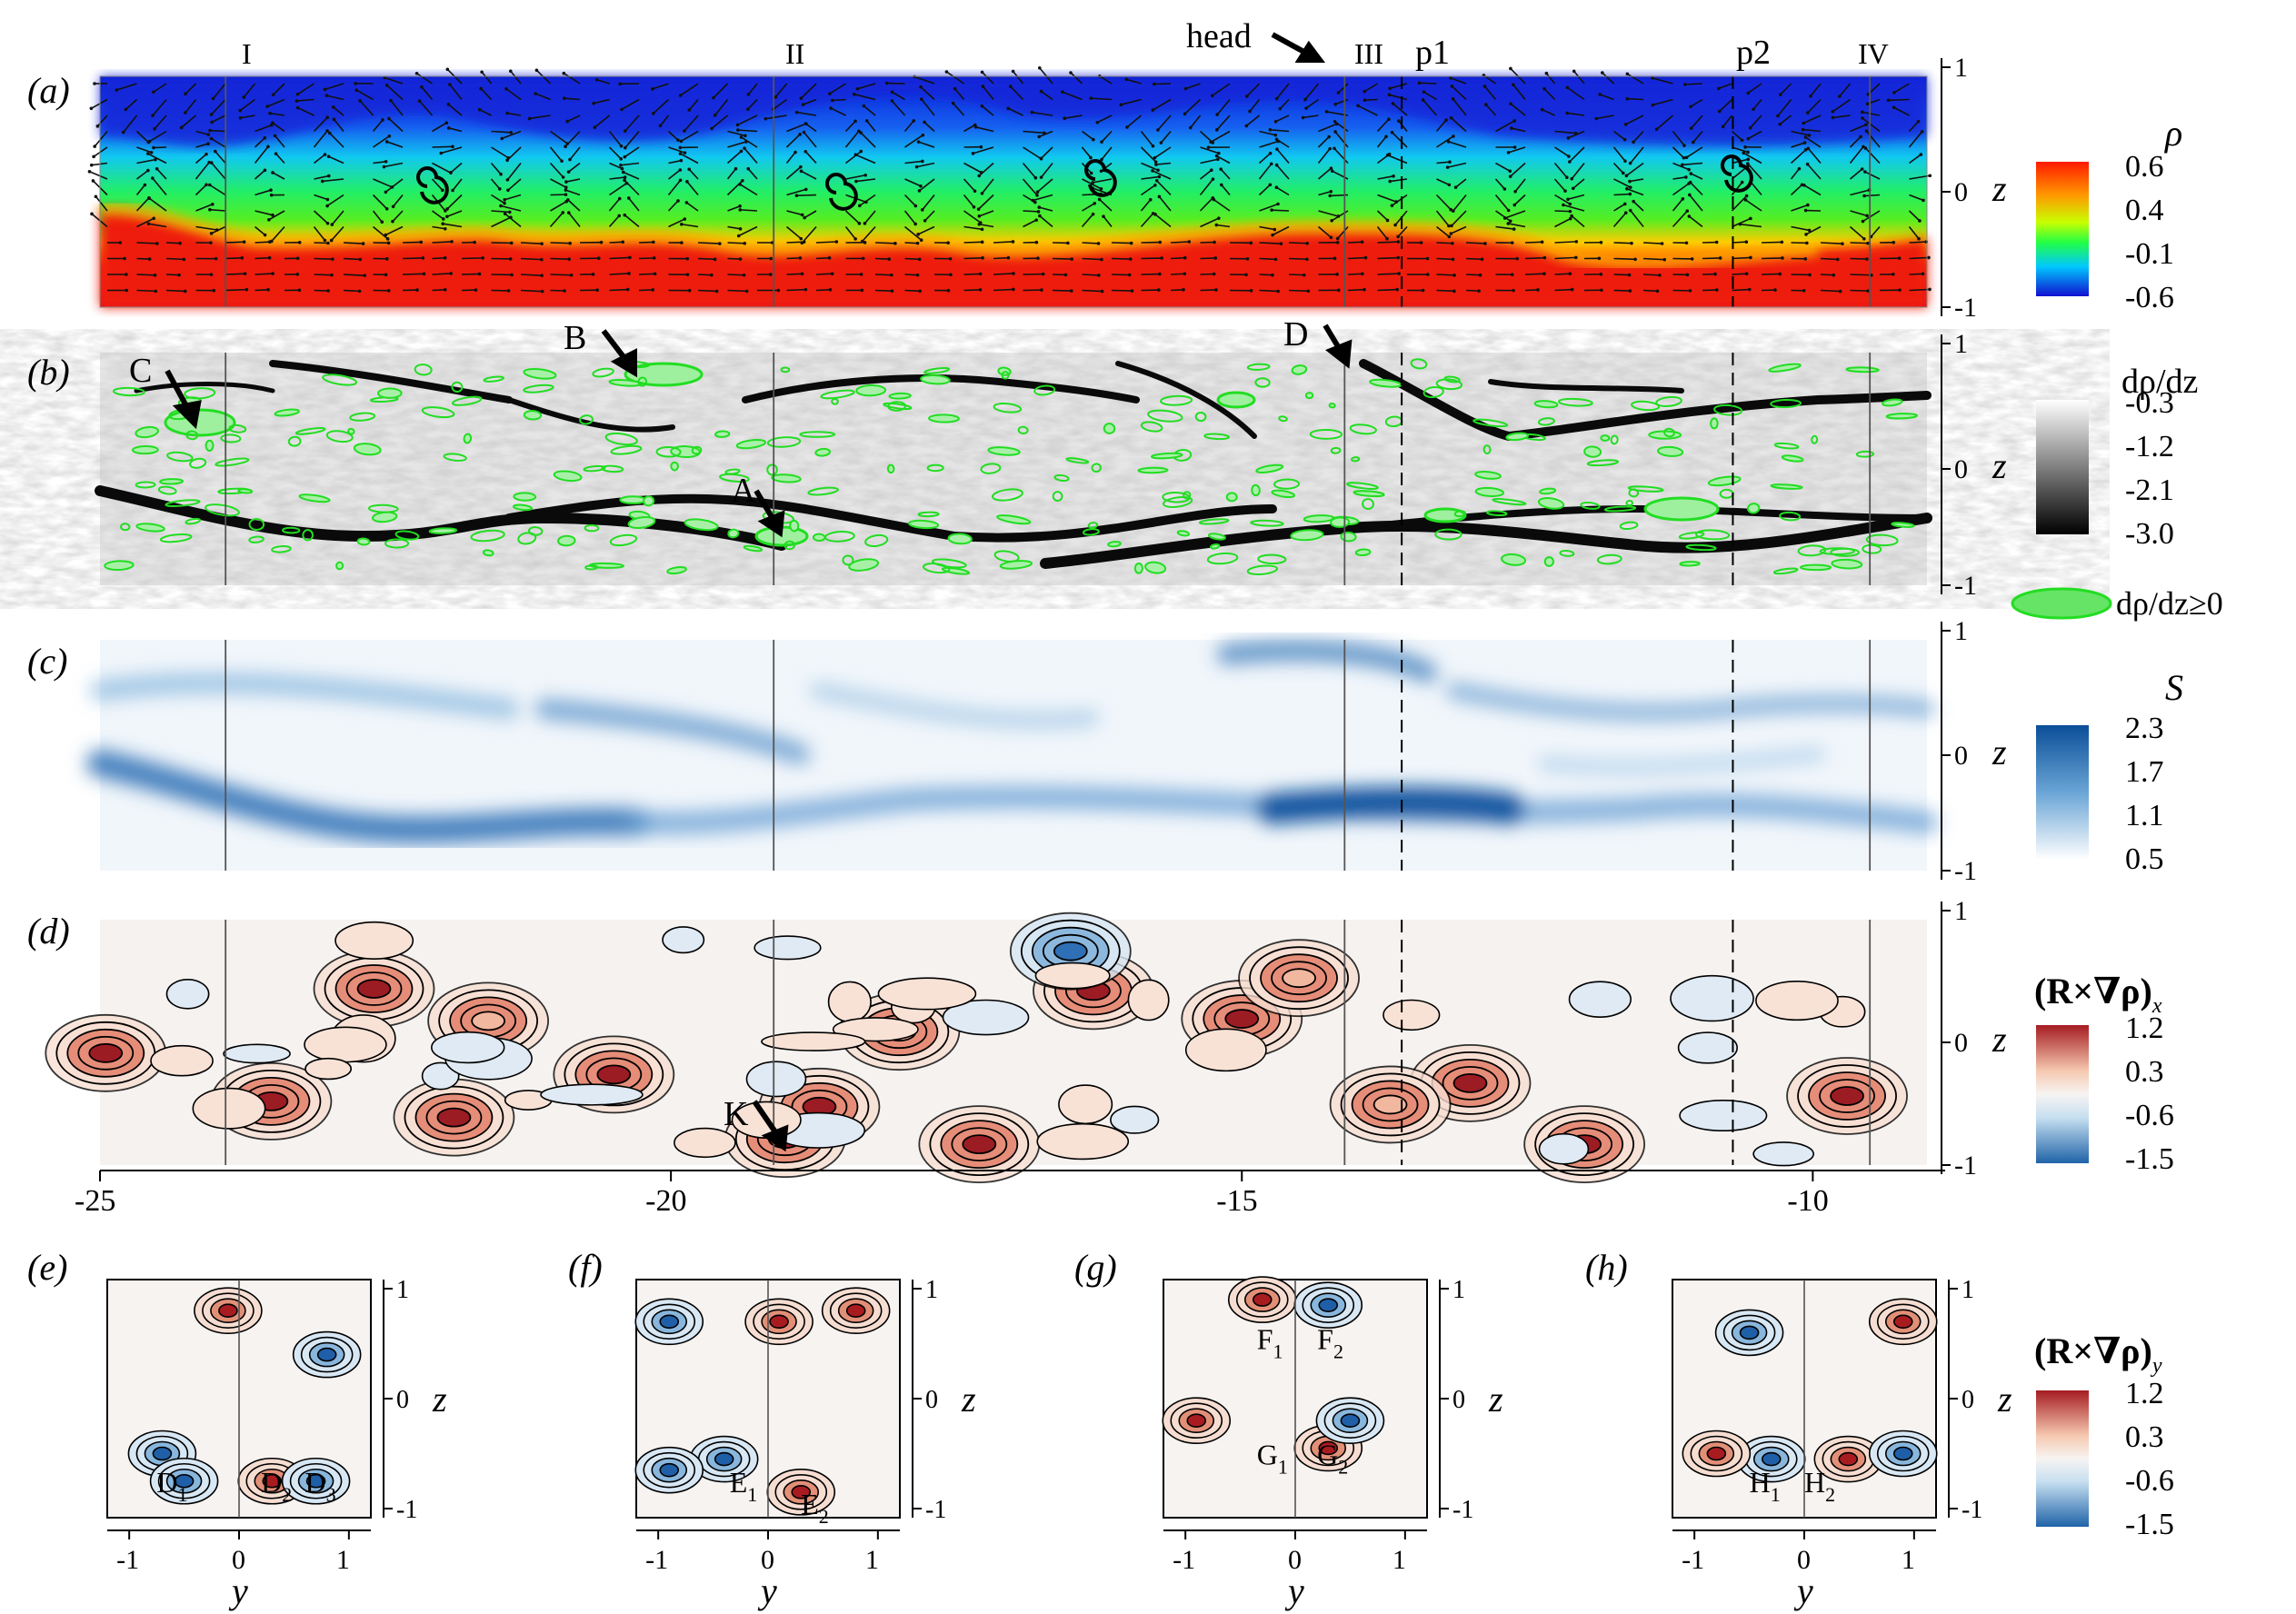 This screenshot has height=1614, width=2296. Describe the element at coordinates (2144, 1437) in the screenshot. I see `Ry-tick-2: 0.3` at that location.